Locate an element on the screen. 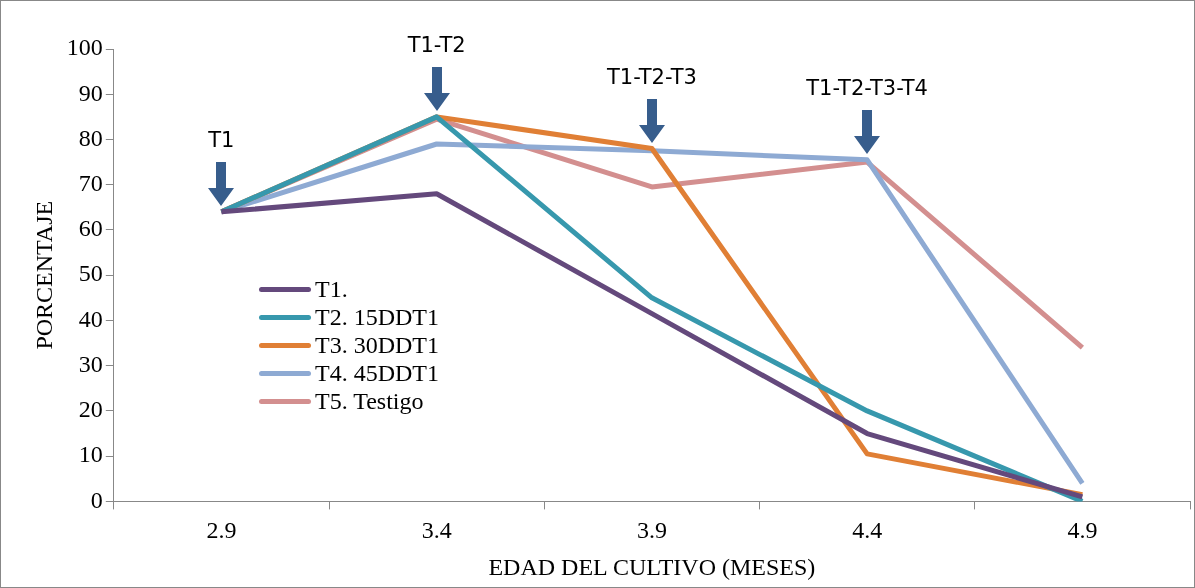  y-tick-label: 100 is located at coordinates (84, 47).